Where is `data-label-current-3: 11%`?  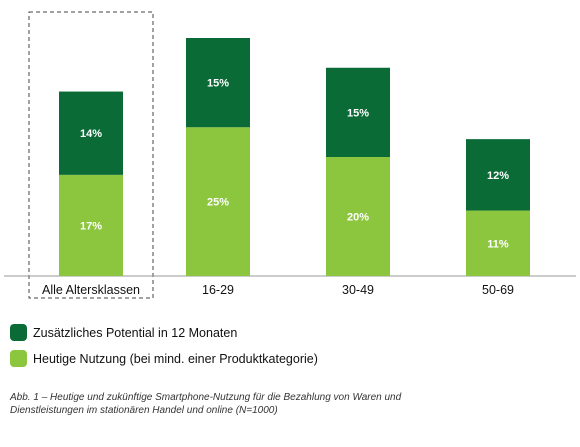
data-label-current-3: 11% is located at coordinates (498, 244).